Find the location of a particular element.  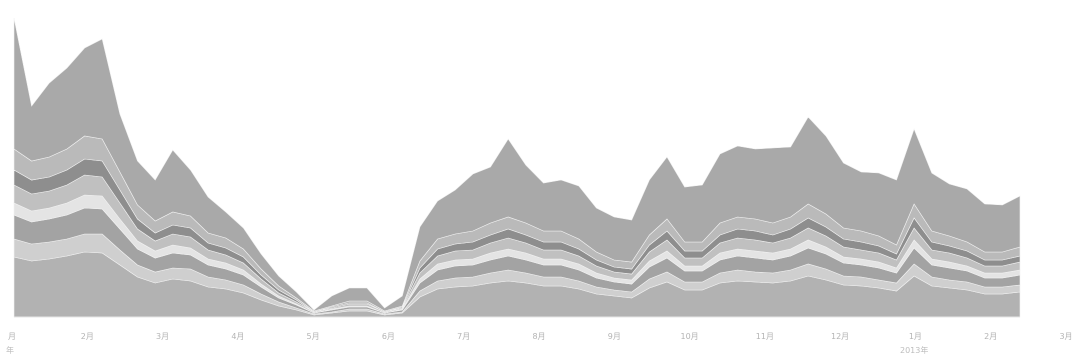

x-tick-label: 12月 is located at coordinates (840, 336).